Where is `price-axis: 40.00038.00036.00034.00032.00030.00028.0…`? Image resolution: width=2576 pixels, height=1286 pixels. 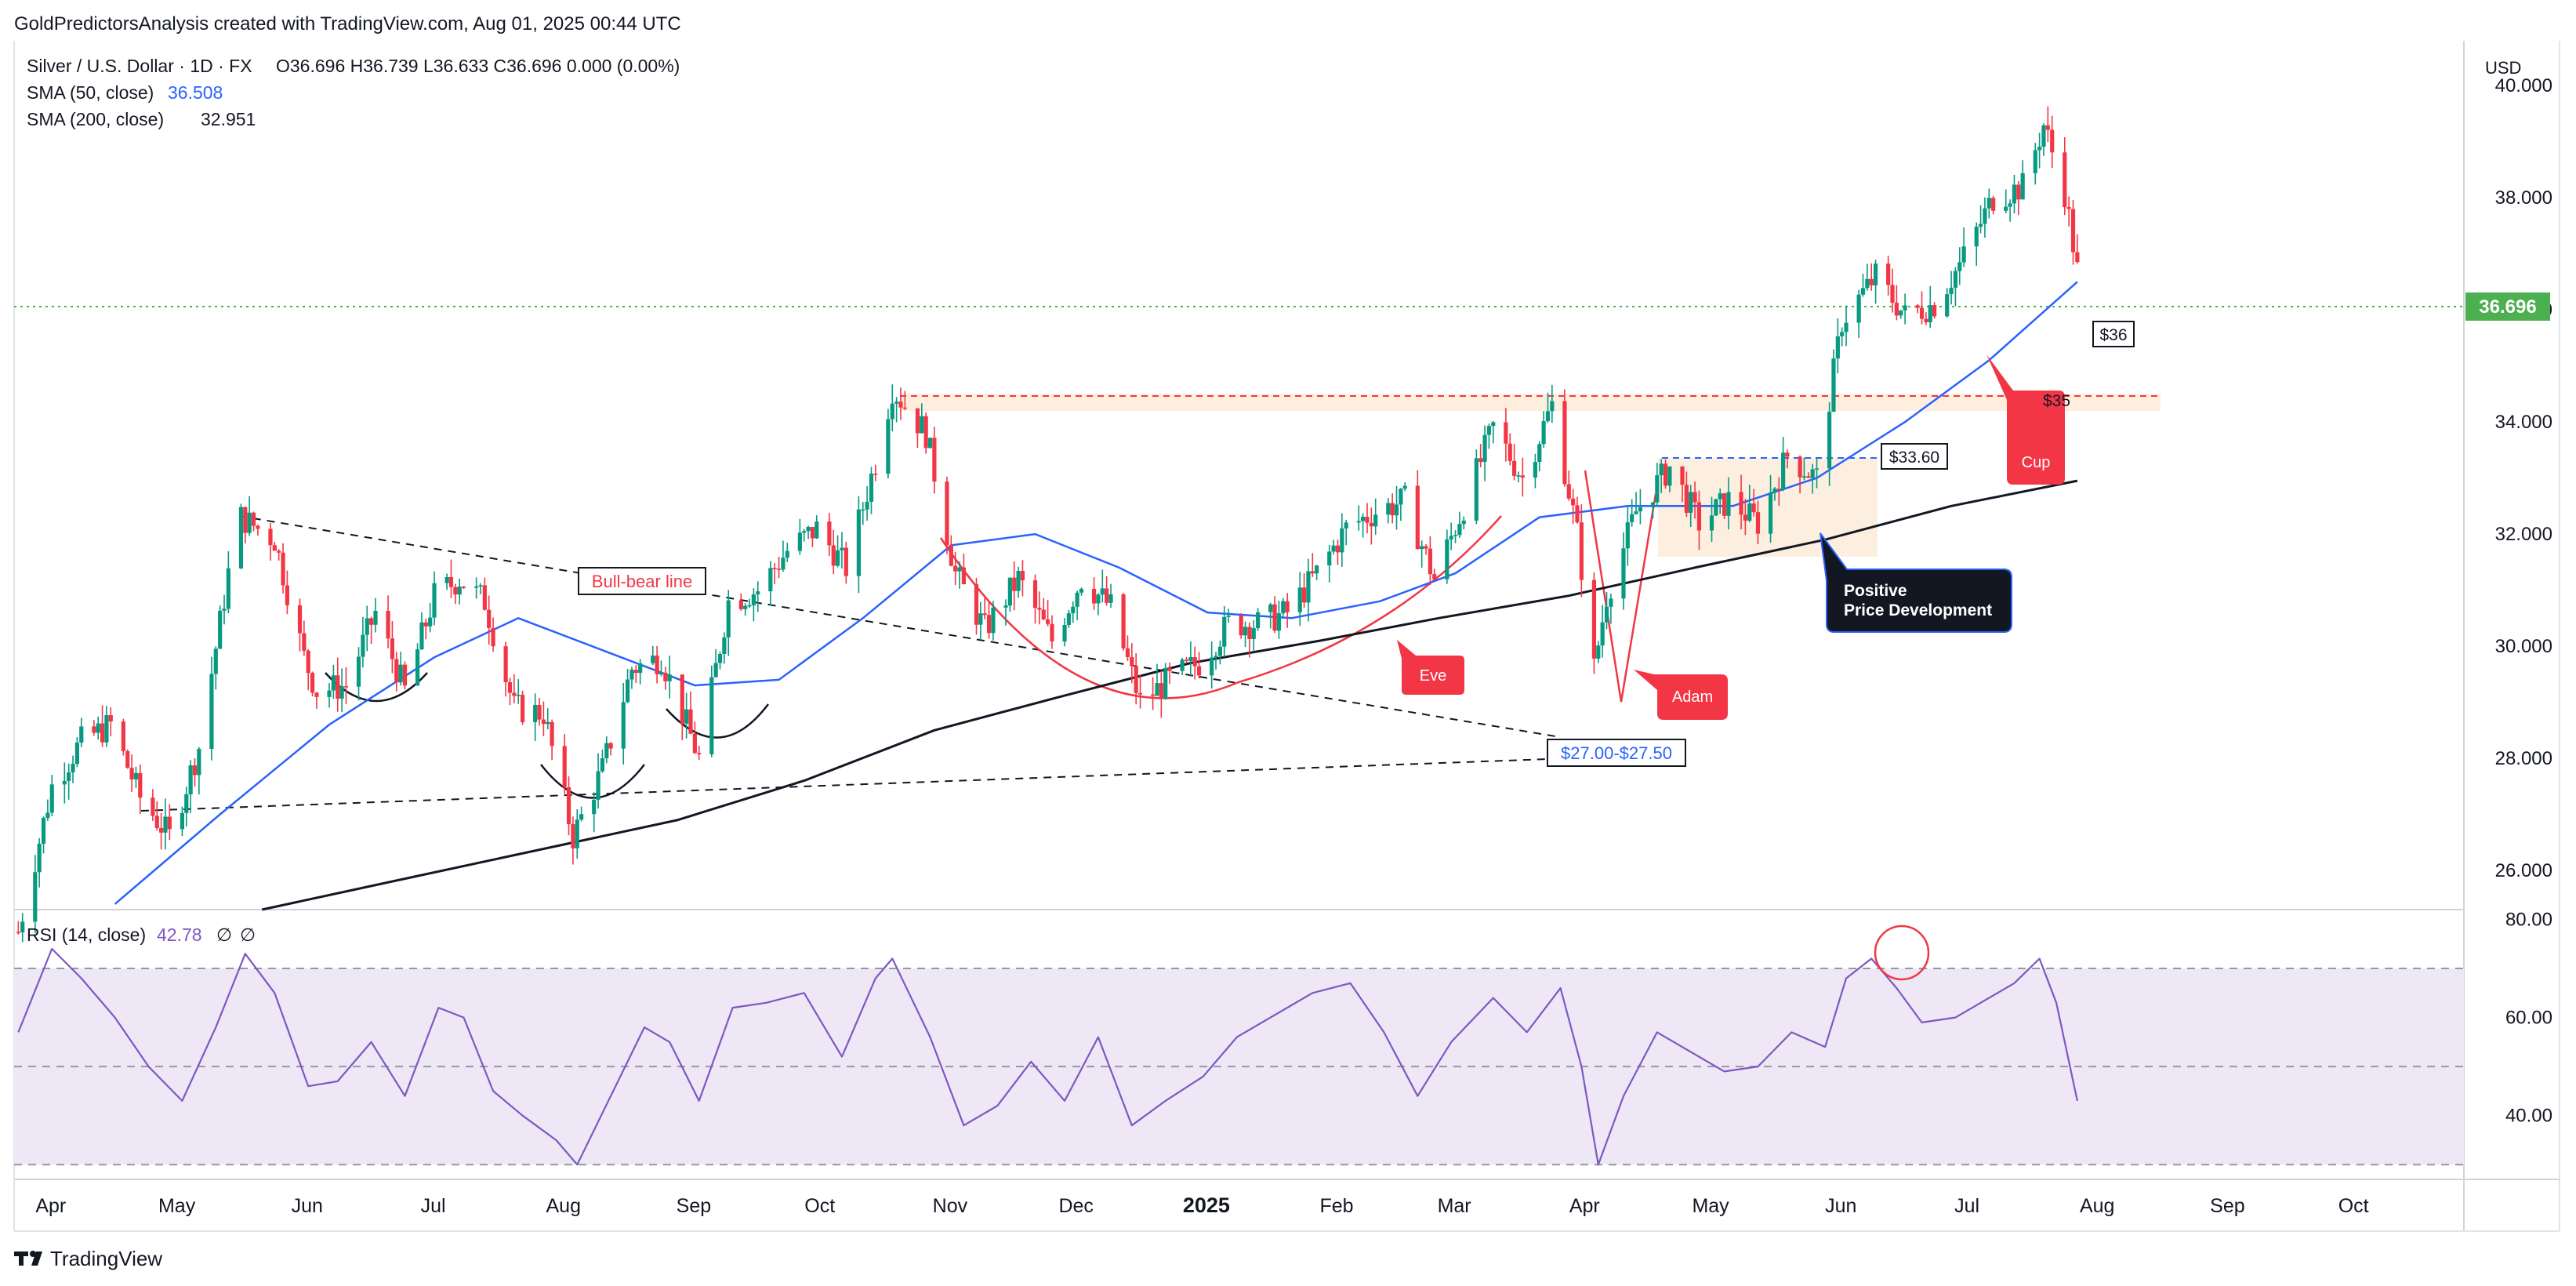 price-axis: 40.00038.00036.00034.00032.00030.00028.0… is located at coordinates (2524, 478).